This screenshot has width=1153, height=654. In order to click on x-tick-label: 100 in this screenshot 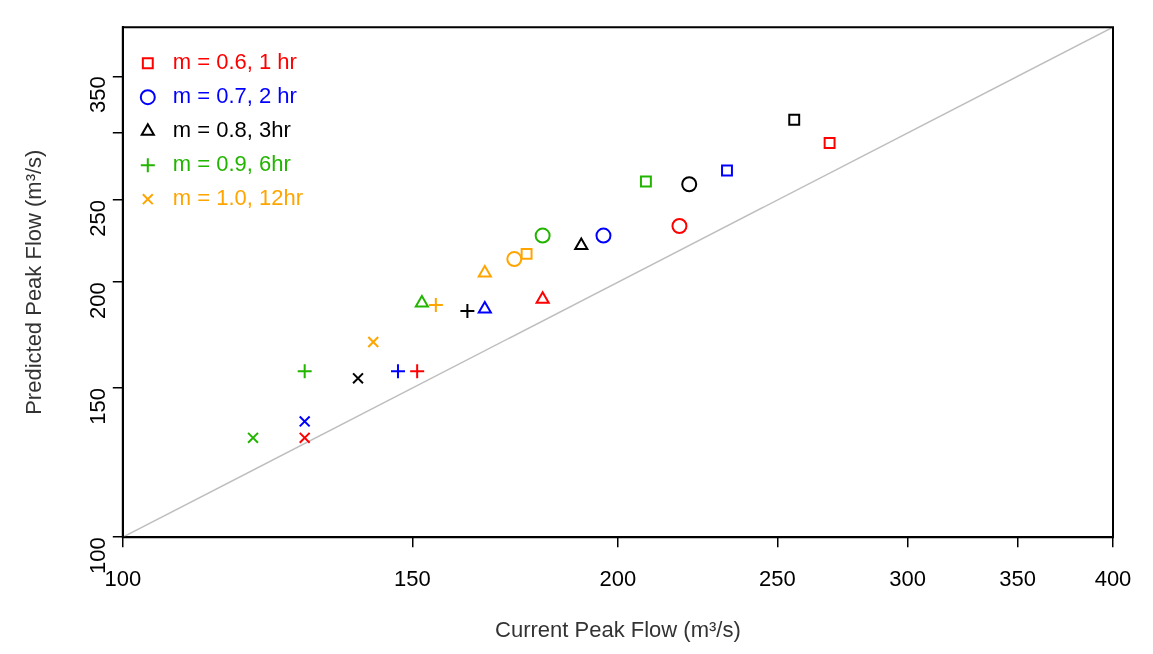, I will do `click(123, 579)`.